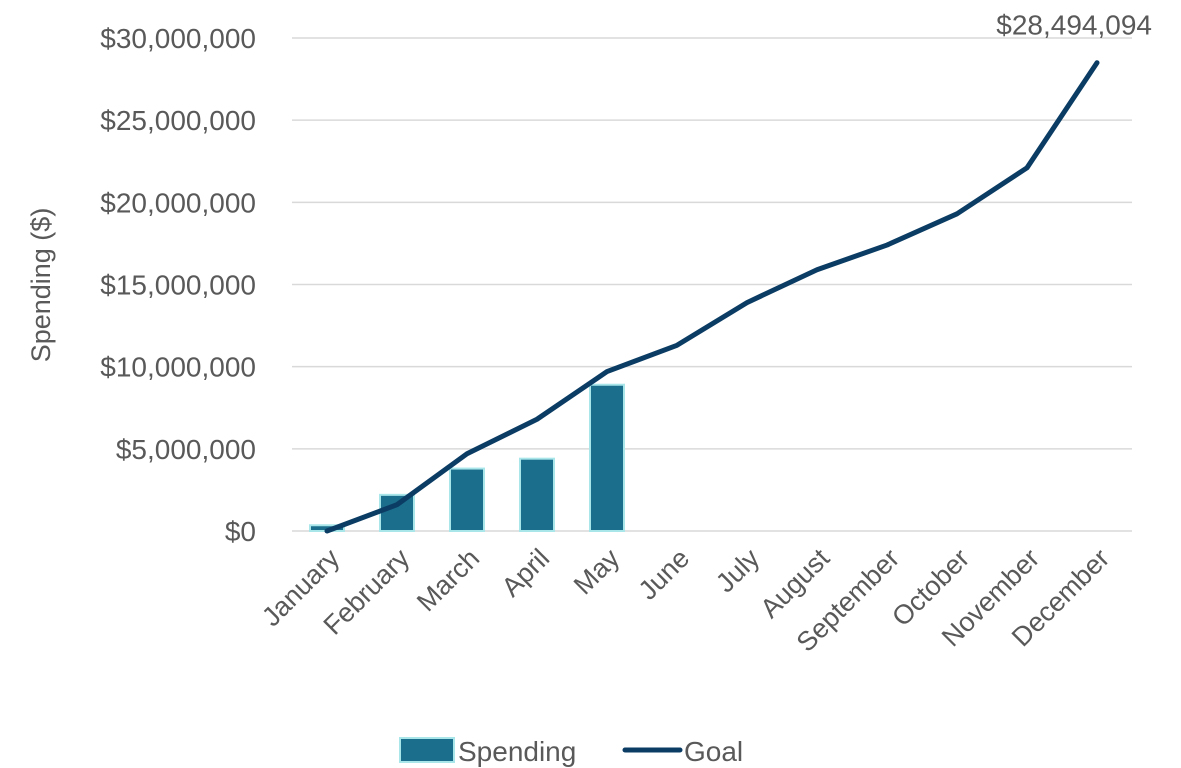  What do you see at coordinates (41, 285) in the screenshot?
I see `y-axis-title: Spending ($)` at bounding box center [41, 285].